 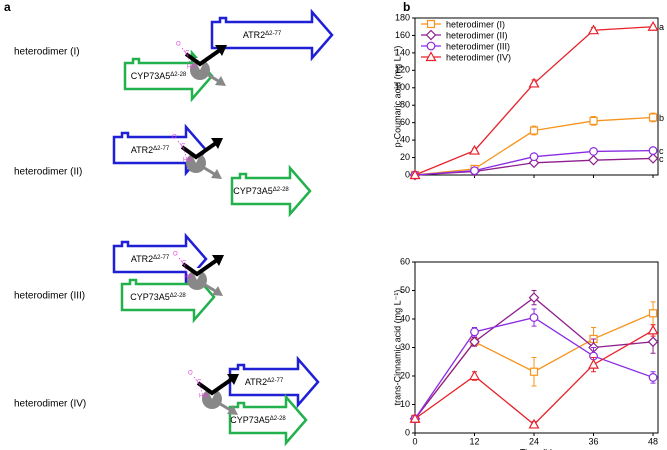 What do you see at coordinates (405, 347) in the screenshot?
I see `y-tick-label: 30` at bounding box center [405, 347].